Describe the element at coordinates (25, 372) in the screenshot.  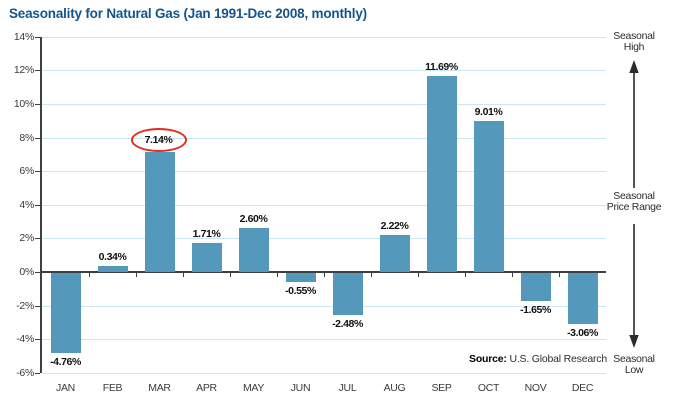
I see `y-tick-label--6: -6%` at that location.